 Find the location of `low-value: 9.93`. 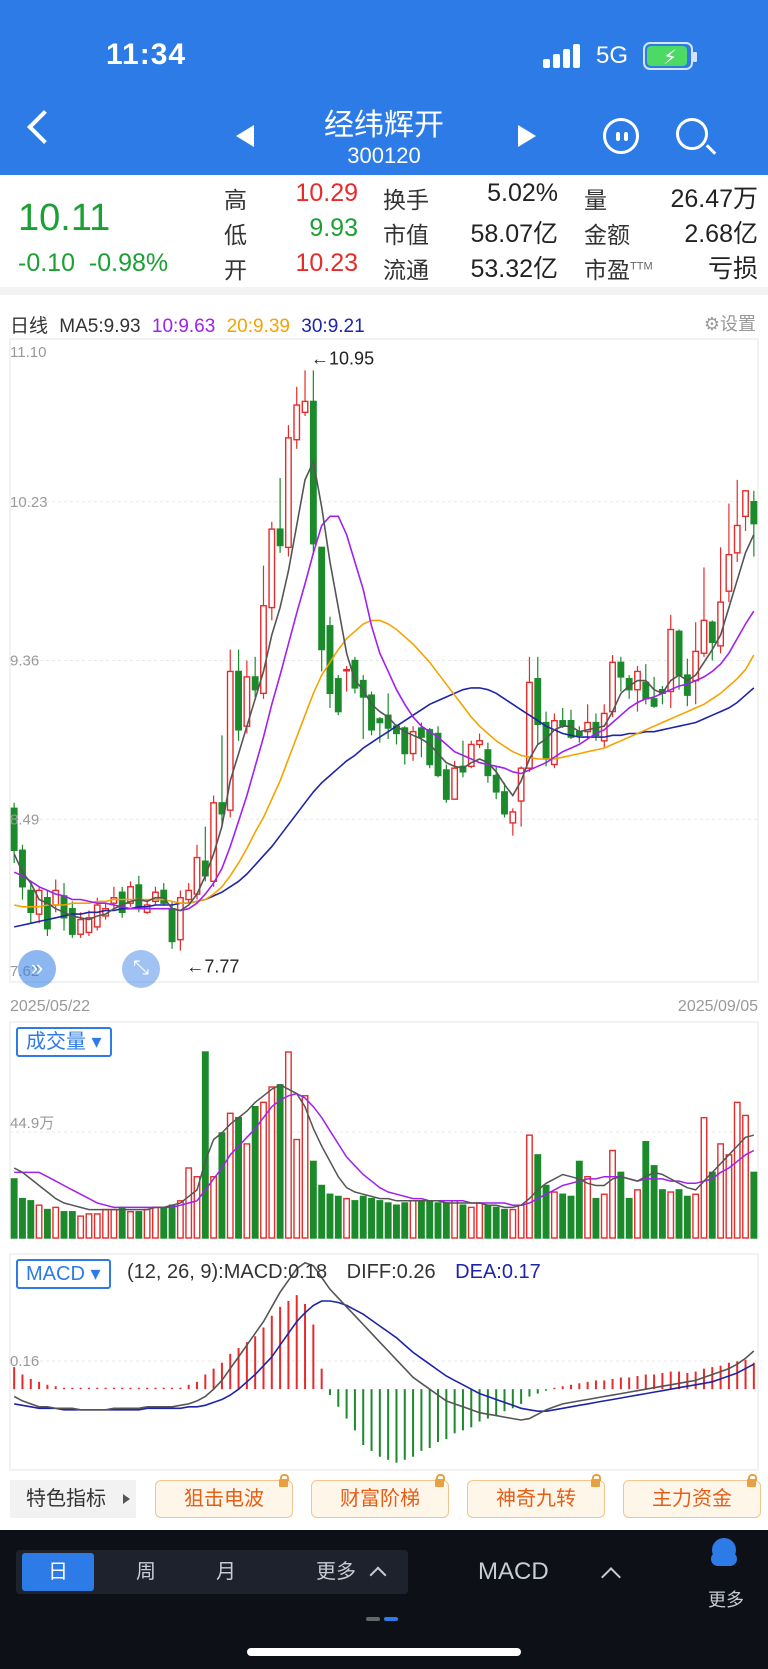

low-value: 9.93 is located at coordinates (333, 228).